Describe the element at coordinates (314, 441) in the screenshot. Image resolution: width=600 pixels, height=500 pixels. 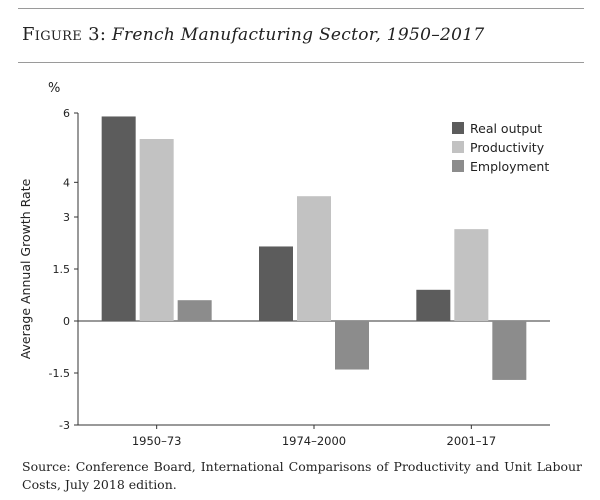
I see `x-tick-label: 1974–2000` at that location.